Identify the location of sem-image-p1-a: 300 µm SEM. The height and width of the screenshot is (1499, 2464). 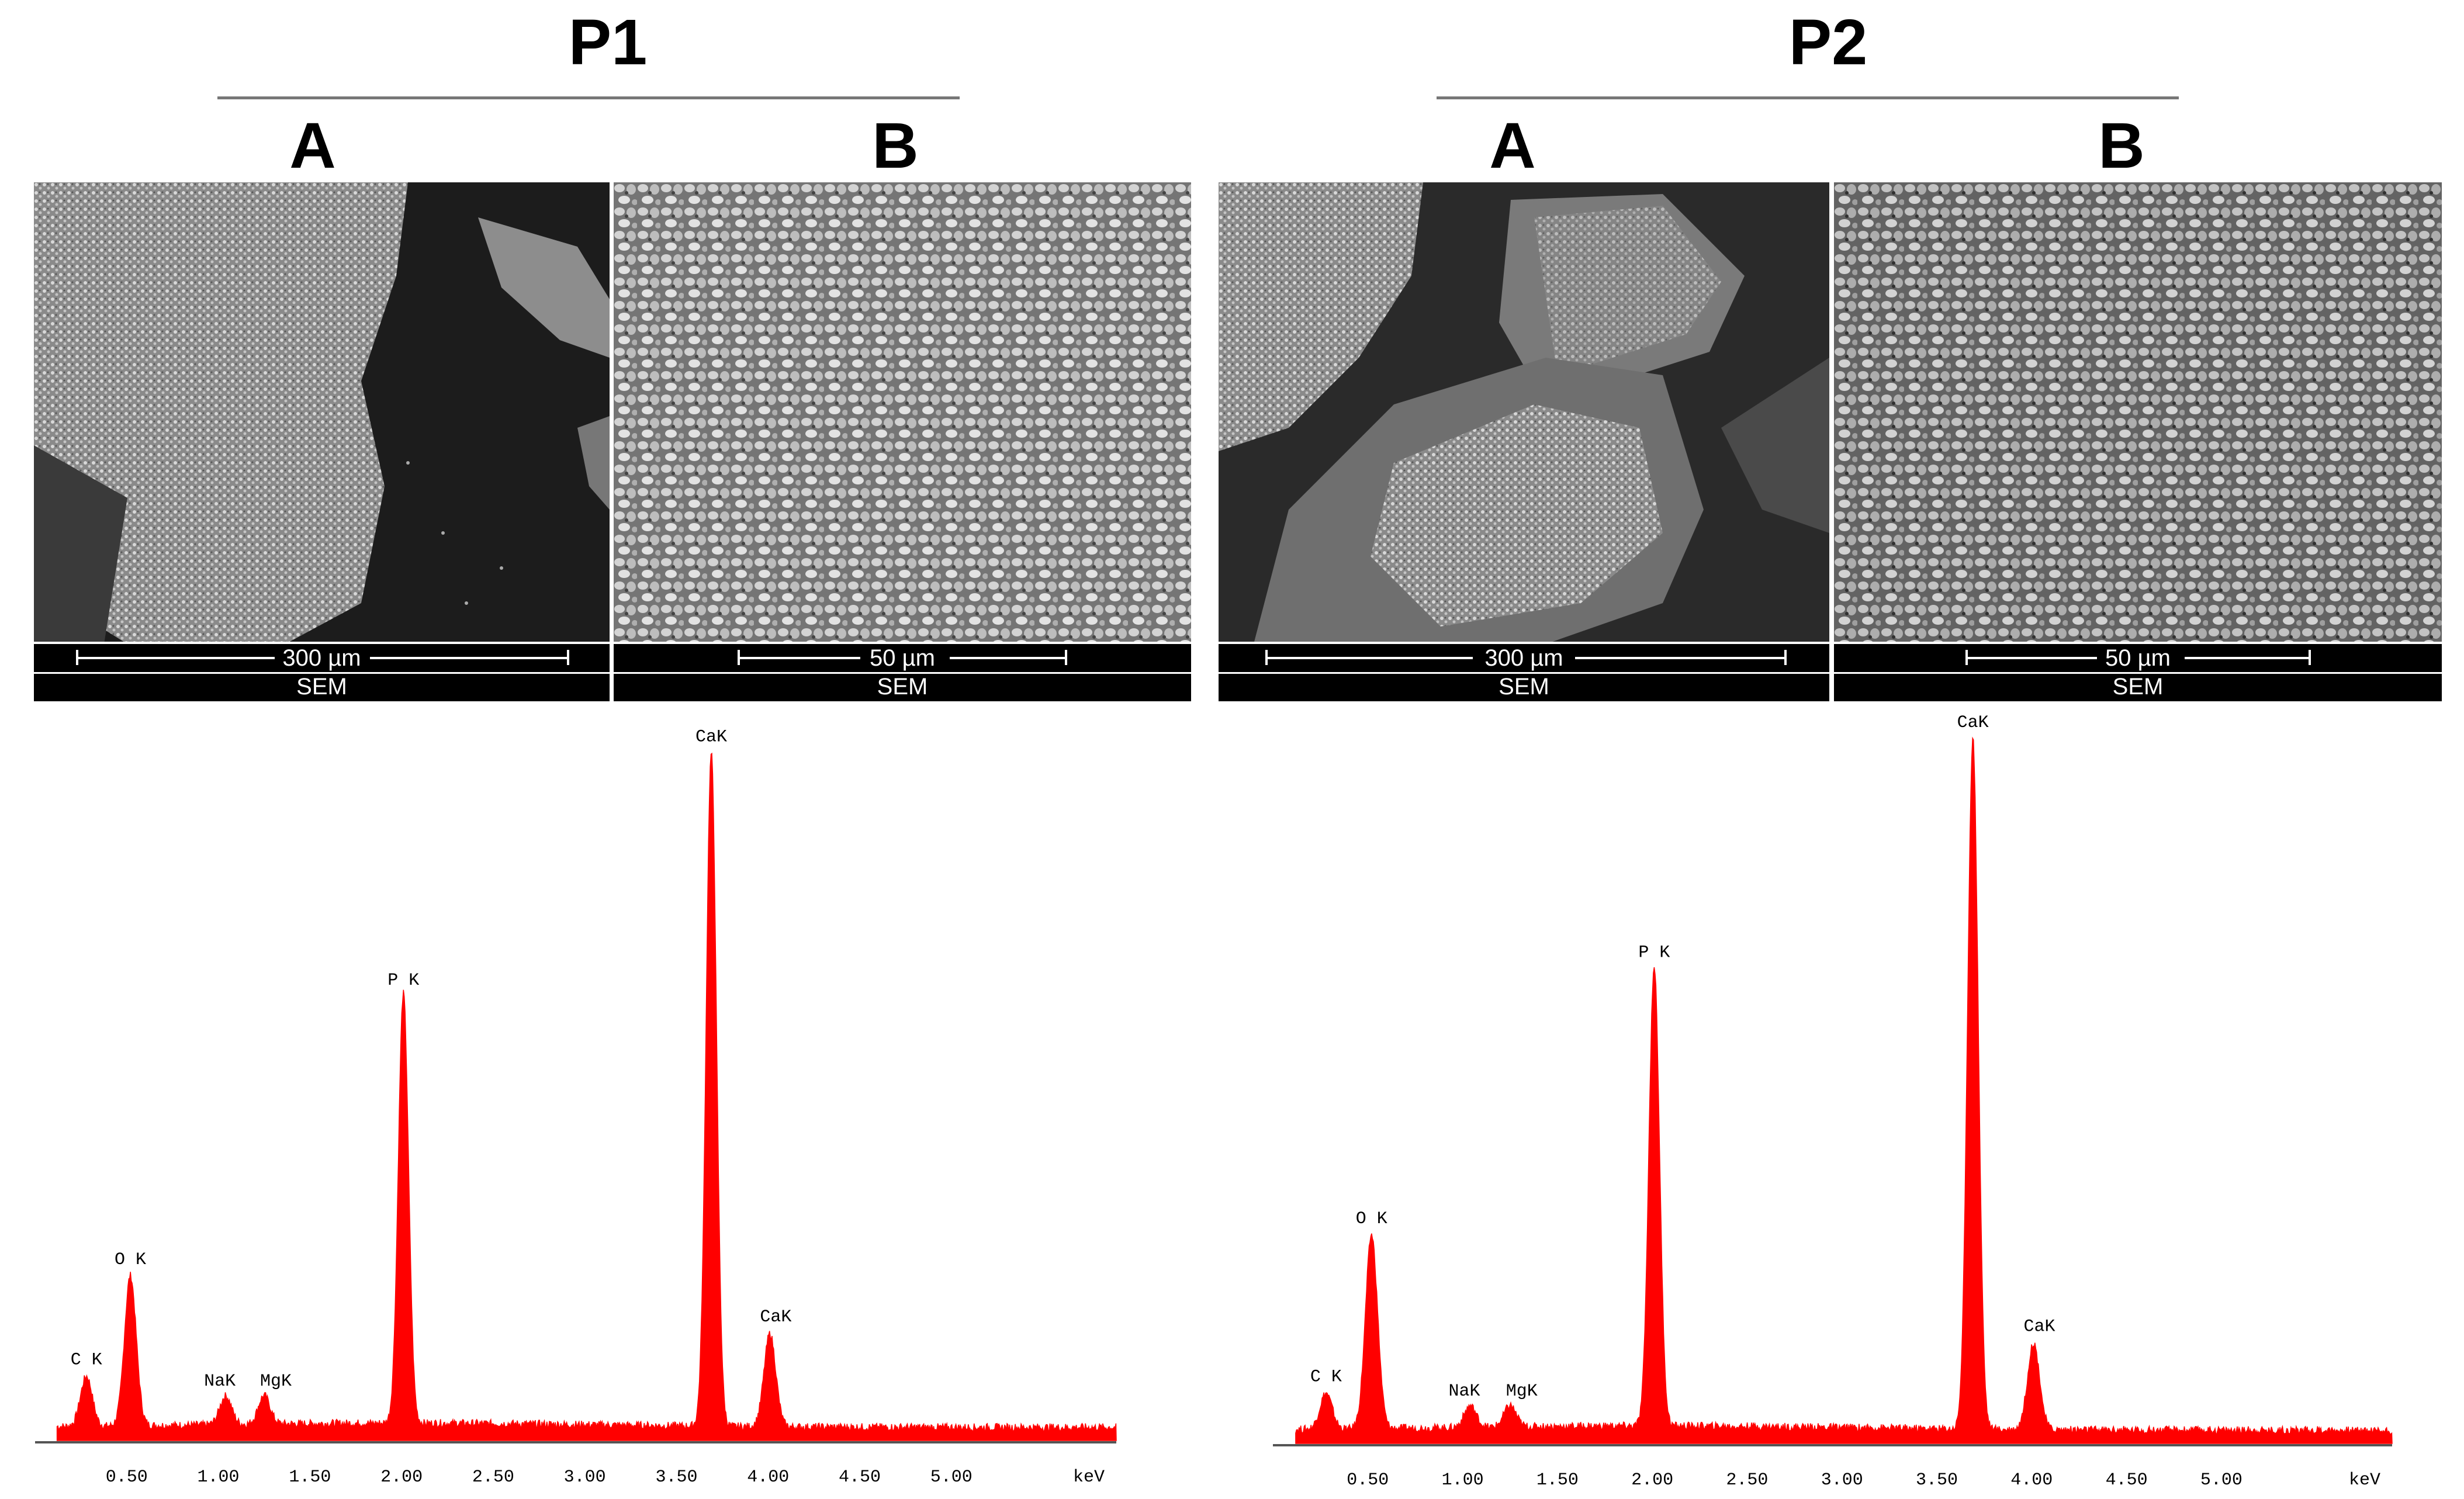
(322, 441).